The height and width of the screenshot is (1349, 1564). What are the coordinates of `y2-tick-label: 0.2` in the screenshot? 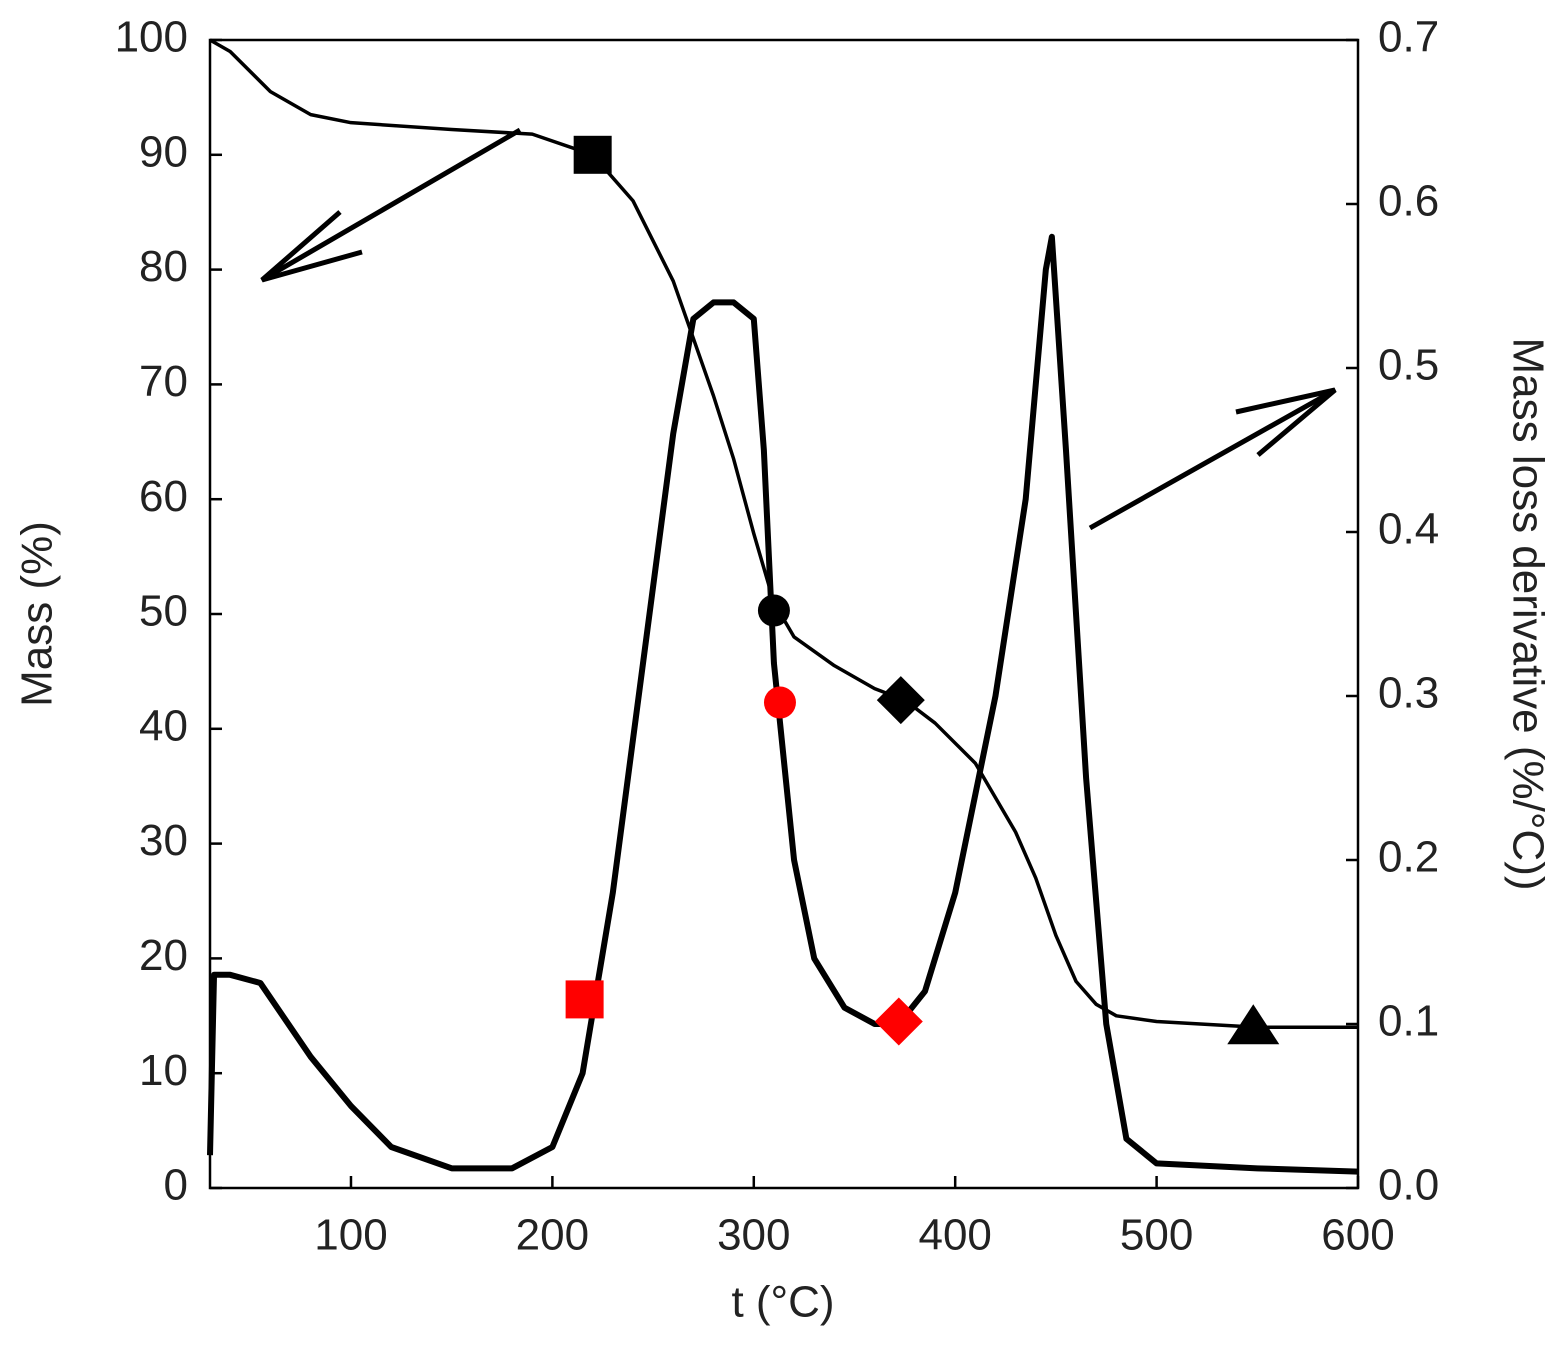 It's located at (1408, 857).